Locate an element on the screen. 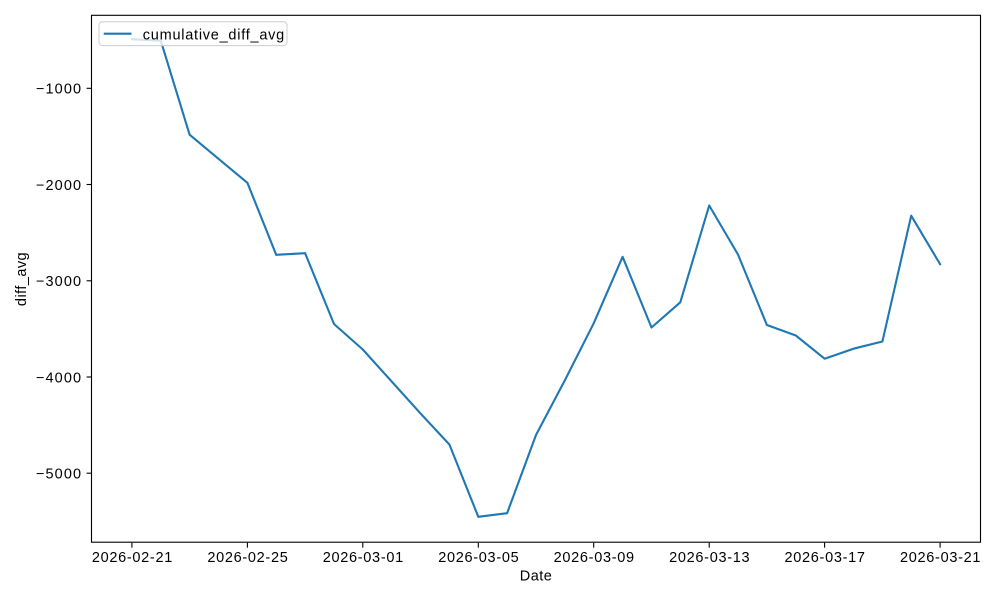 The height and width of the screenshot is (600, 1000). svg-text: −2000 is located at coordinates (59, 186).